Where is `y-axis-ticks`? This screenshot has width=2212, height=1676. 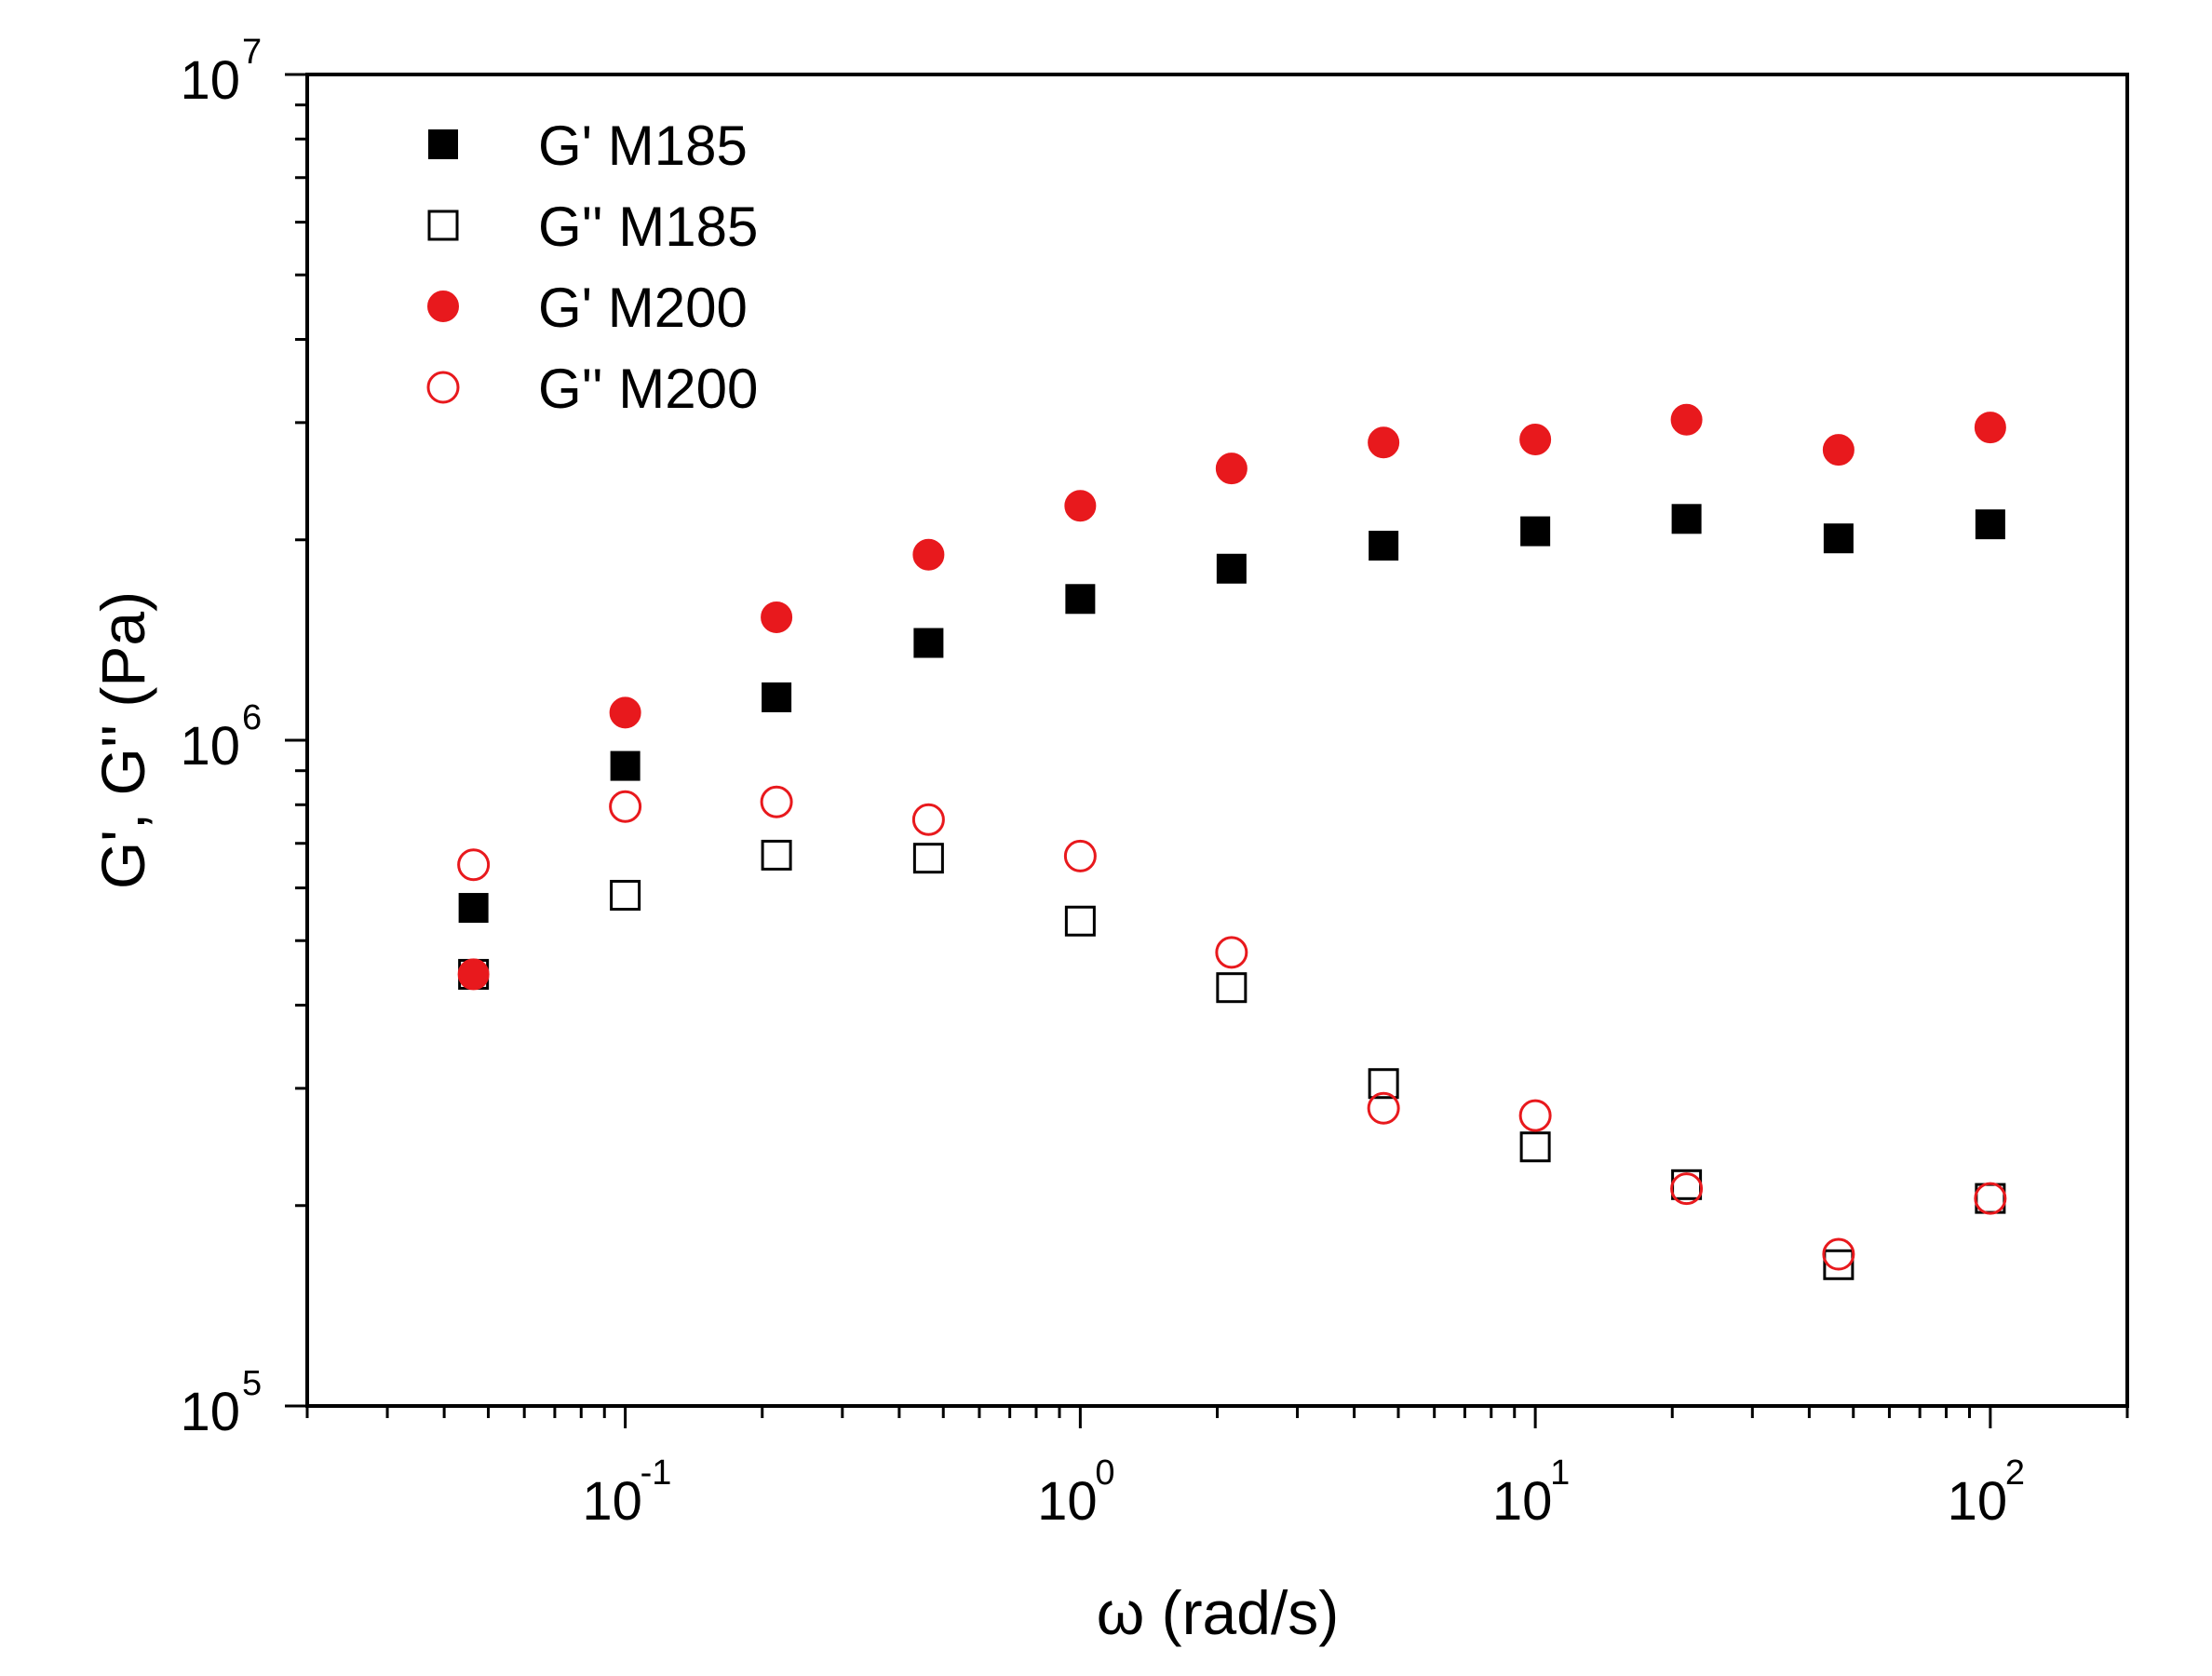
y-axis-ticks is located at coordinates (296, 741).